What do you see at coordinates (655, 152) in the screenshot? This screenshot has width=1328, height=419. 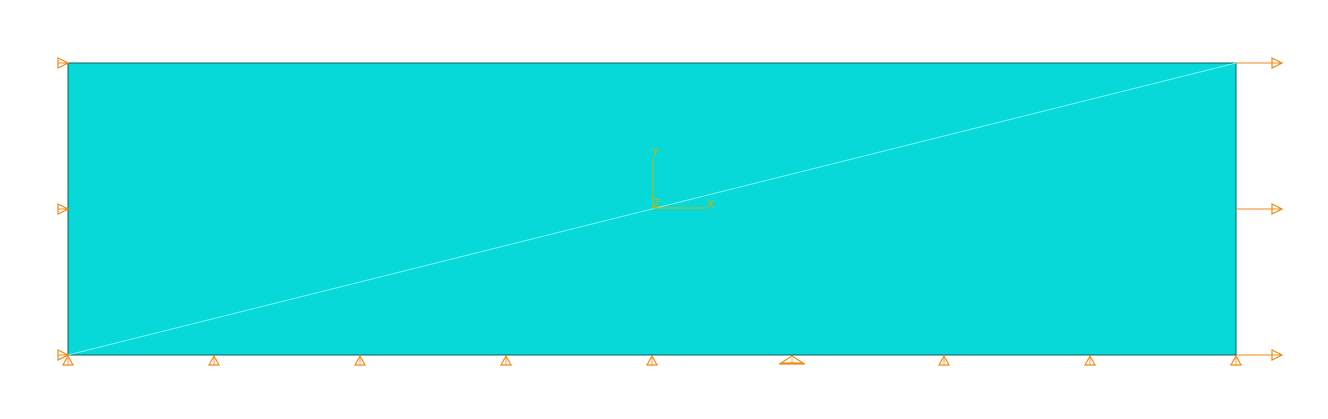 I see `y-axis-label: Y` at bounding box center [655, 152].